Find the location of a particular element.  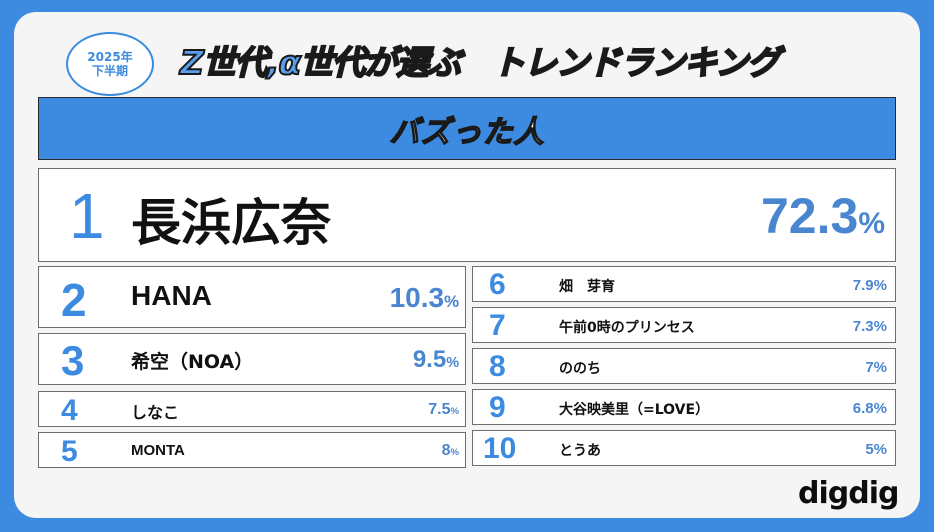

rank-number: 6 is located at coordinates (497, 284).